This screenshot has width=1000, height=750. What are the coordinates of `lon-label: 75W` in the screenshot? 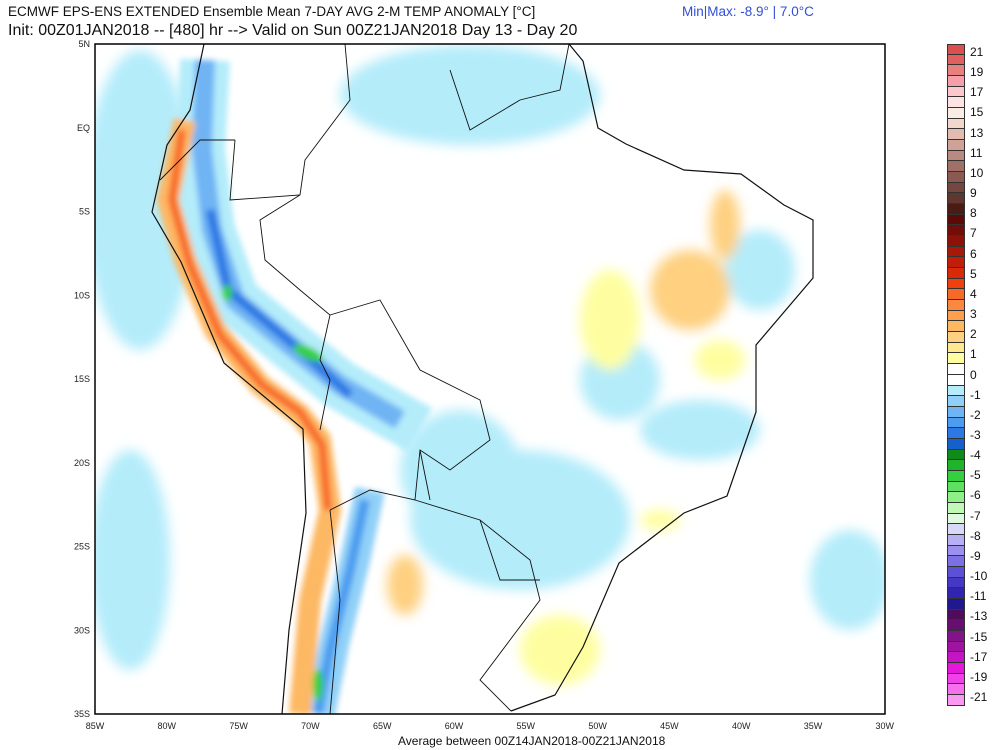 It's located at (238, 726).